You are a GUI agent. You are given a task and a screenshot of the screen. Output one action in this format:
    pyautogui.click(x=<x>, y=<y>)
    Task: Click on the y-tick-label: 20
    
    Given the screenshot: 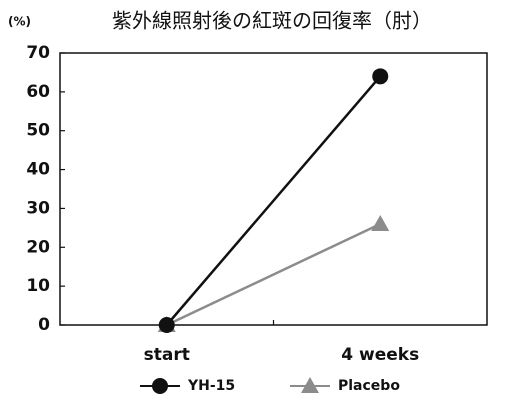 What is the action you would take?
    pyautogui.click(x=38, y=247)
    